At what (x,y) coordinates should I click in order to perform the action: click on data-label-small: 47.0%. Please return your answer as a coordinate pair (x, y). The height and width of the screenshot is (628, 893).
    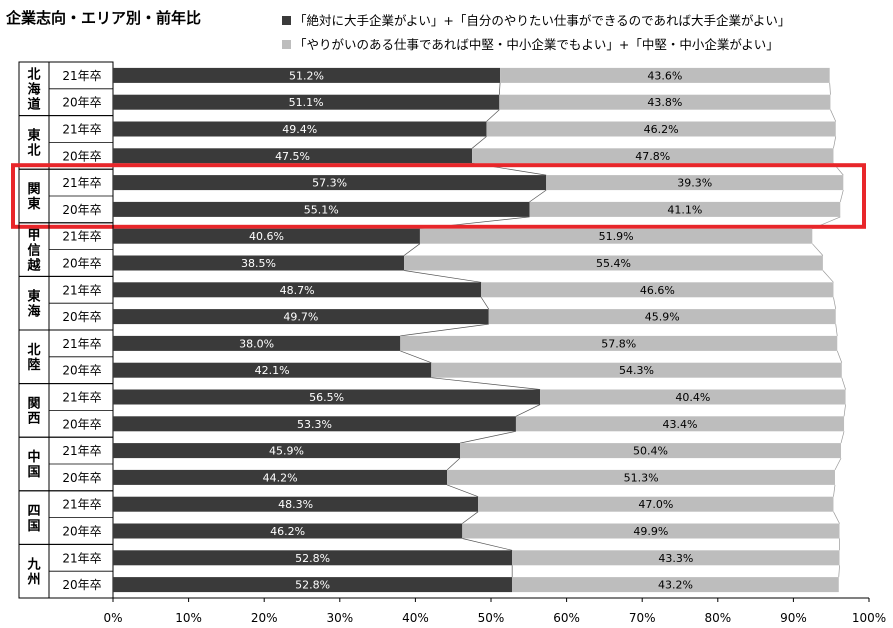
    Looking at the image, I should click on (655, 504).